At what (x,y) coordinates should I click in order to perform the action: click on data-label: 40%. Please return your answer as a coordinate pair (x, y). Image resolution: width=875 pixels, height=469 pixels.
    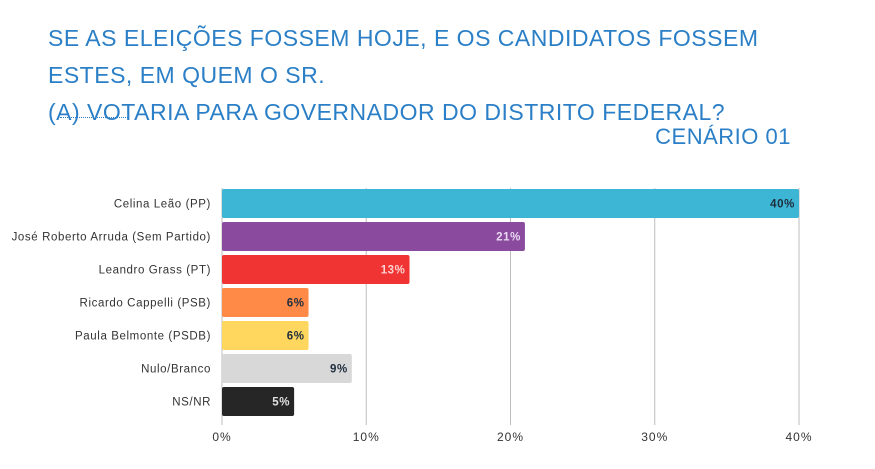
    Looking at the image, I should click on (782, 205).